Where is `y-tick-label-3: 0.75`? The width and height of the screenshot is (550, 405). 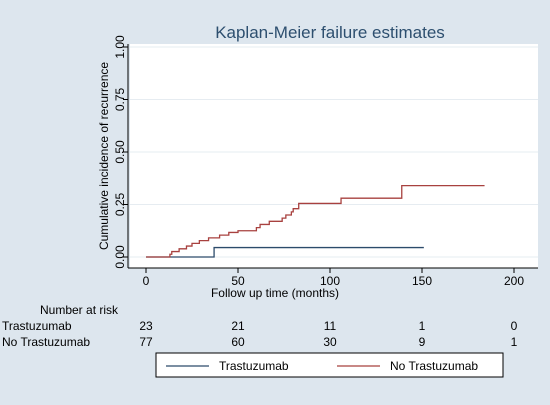
y-tick-label-3: 0.75 is located at coordinates (120, 99).